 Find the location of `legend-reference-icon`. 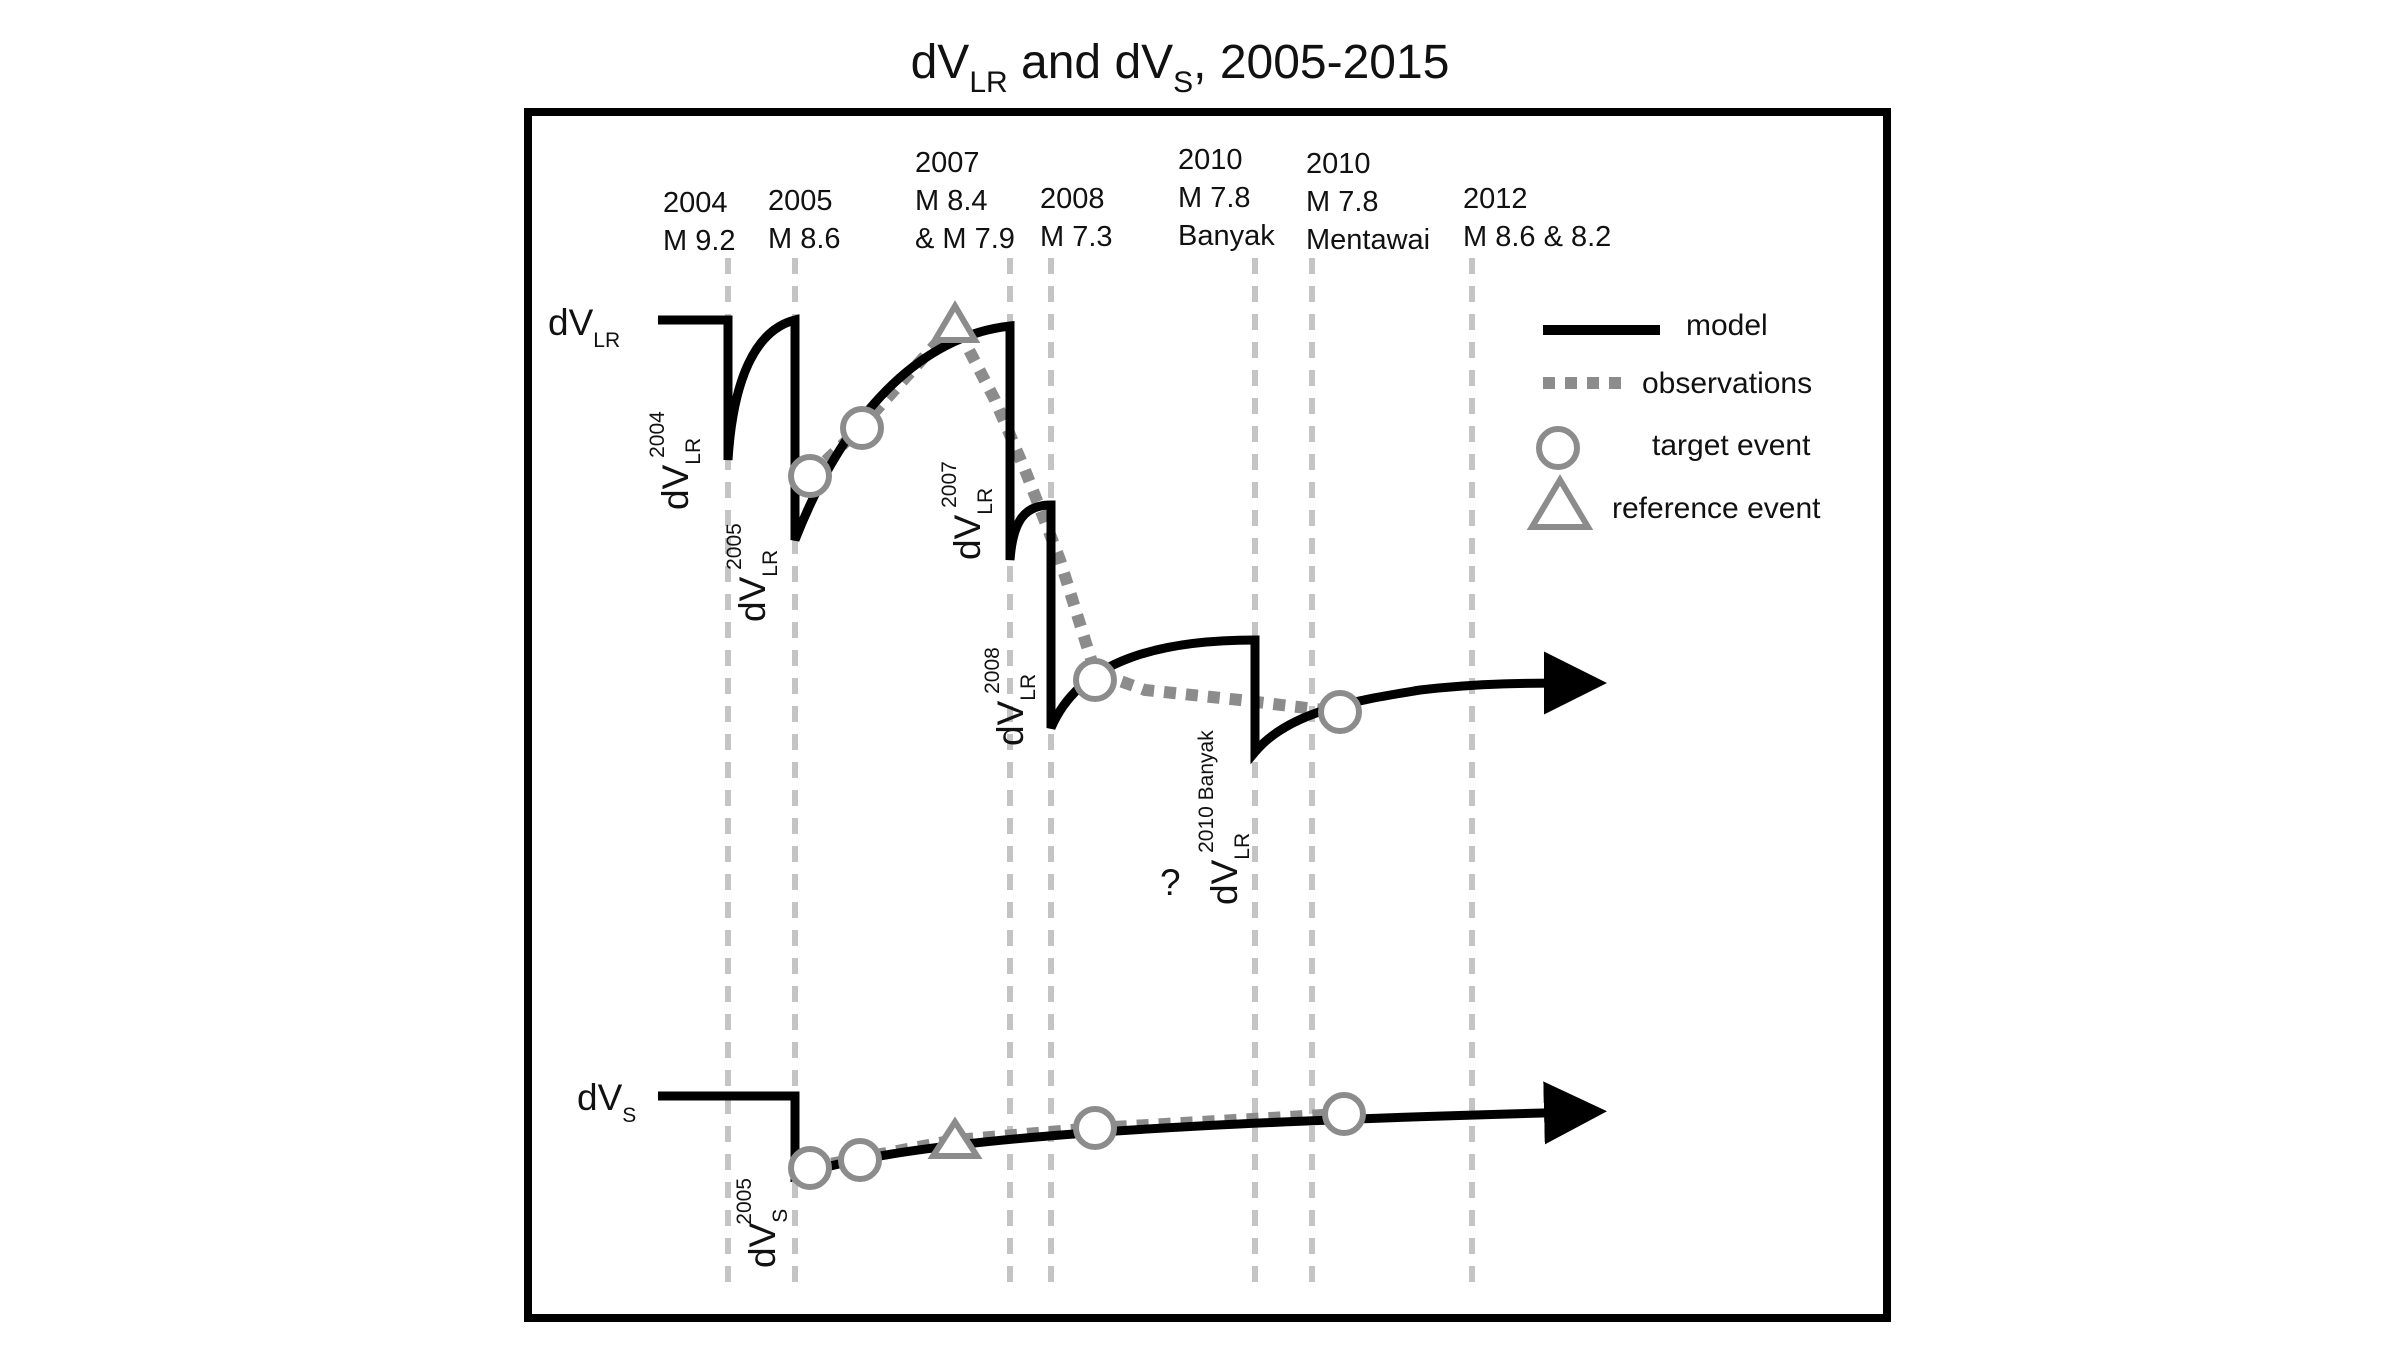

legend-reference-icon is located at coordinates (1560, 502).